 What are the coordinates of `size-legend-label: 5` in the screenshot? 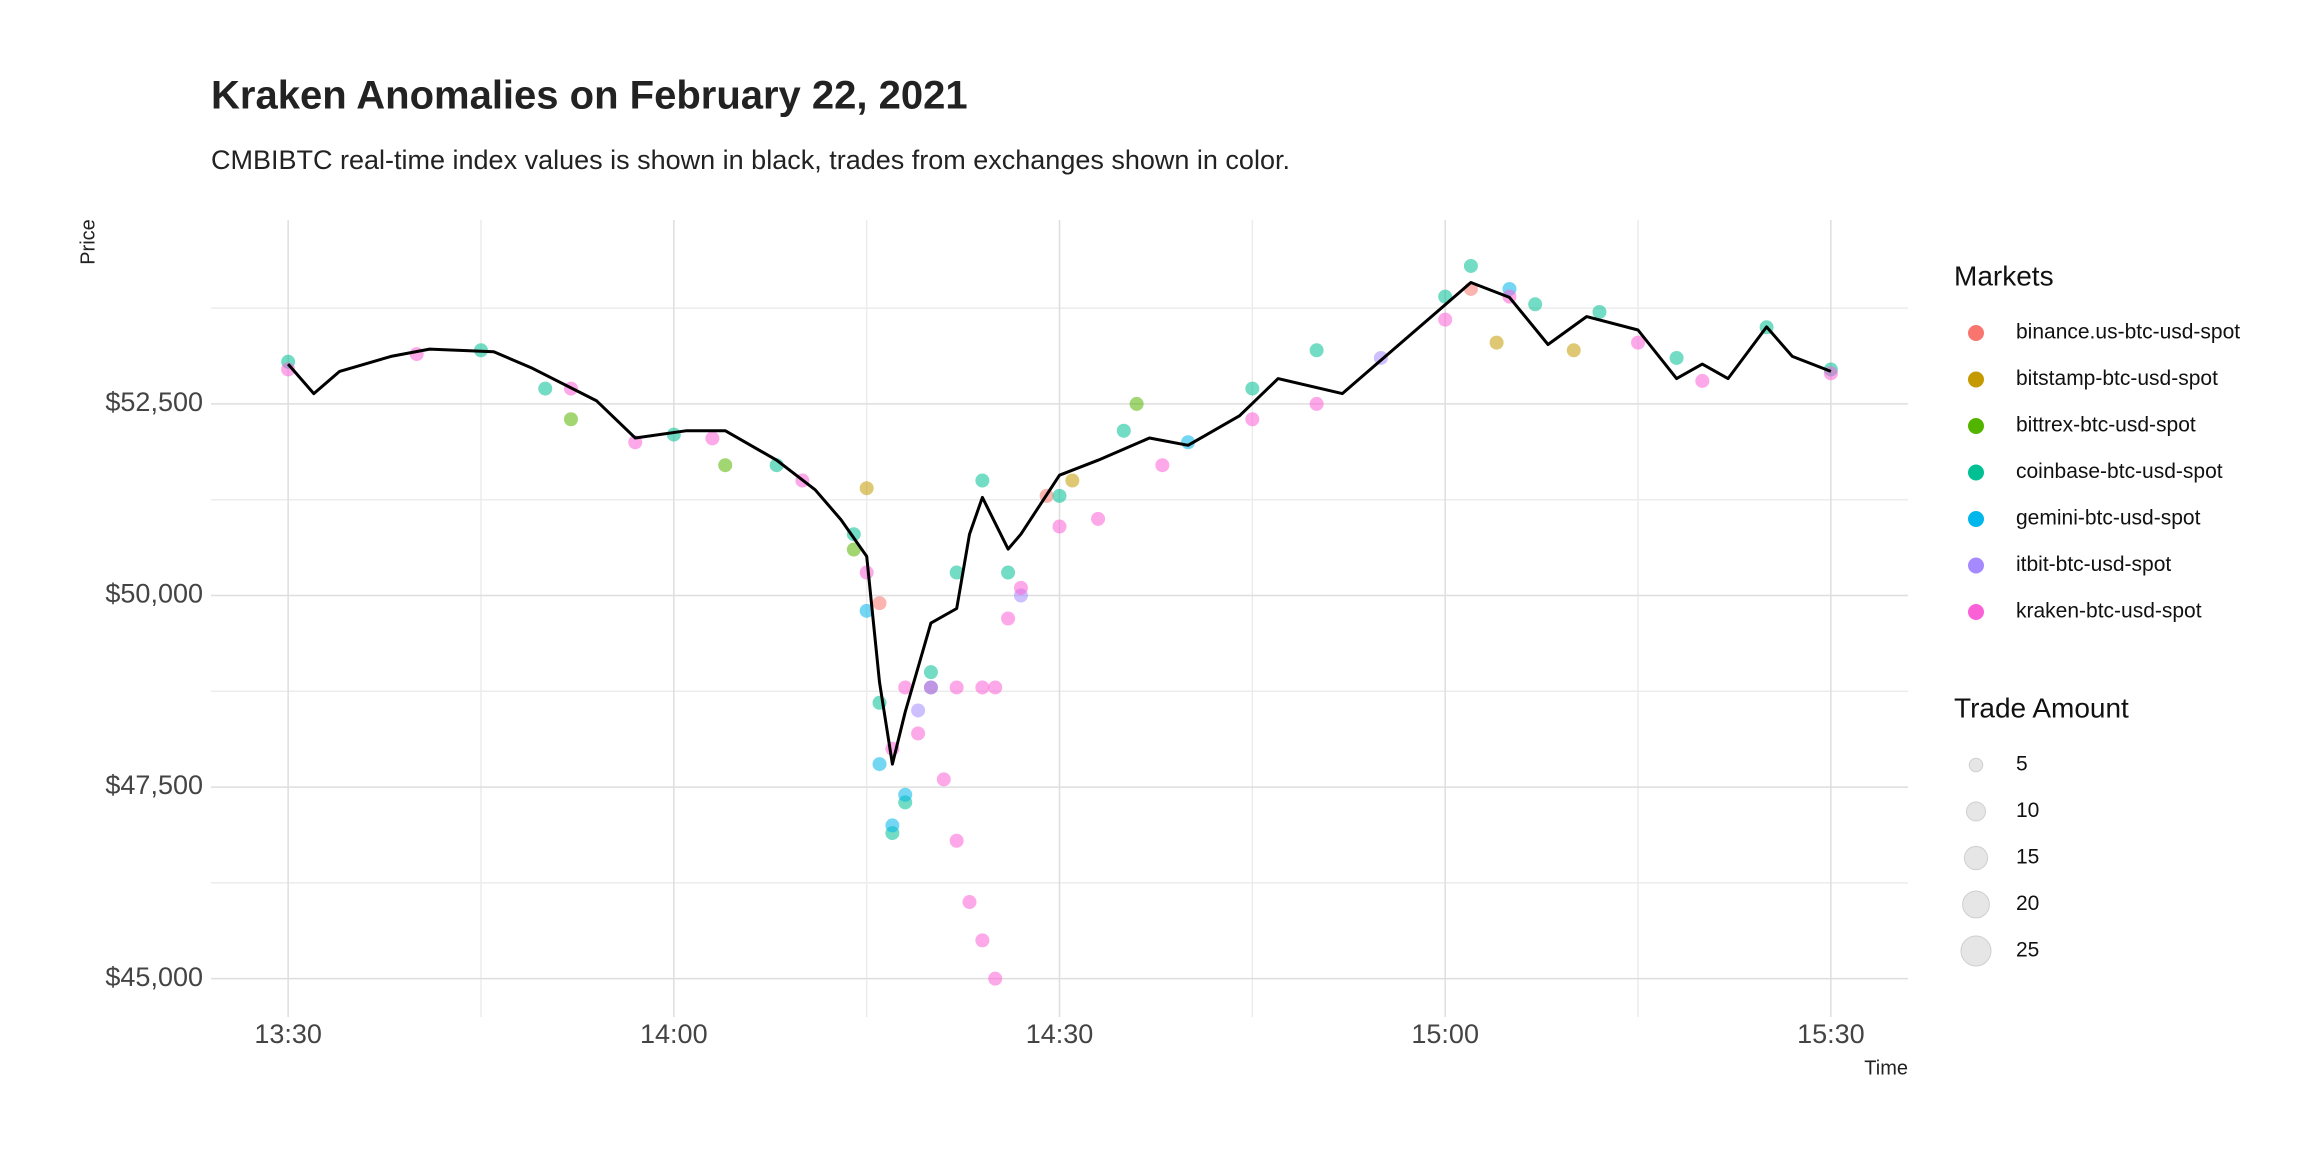 It's located at (2022, 764).